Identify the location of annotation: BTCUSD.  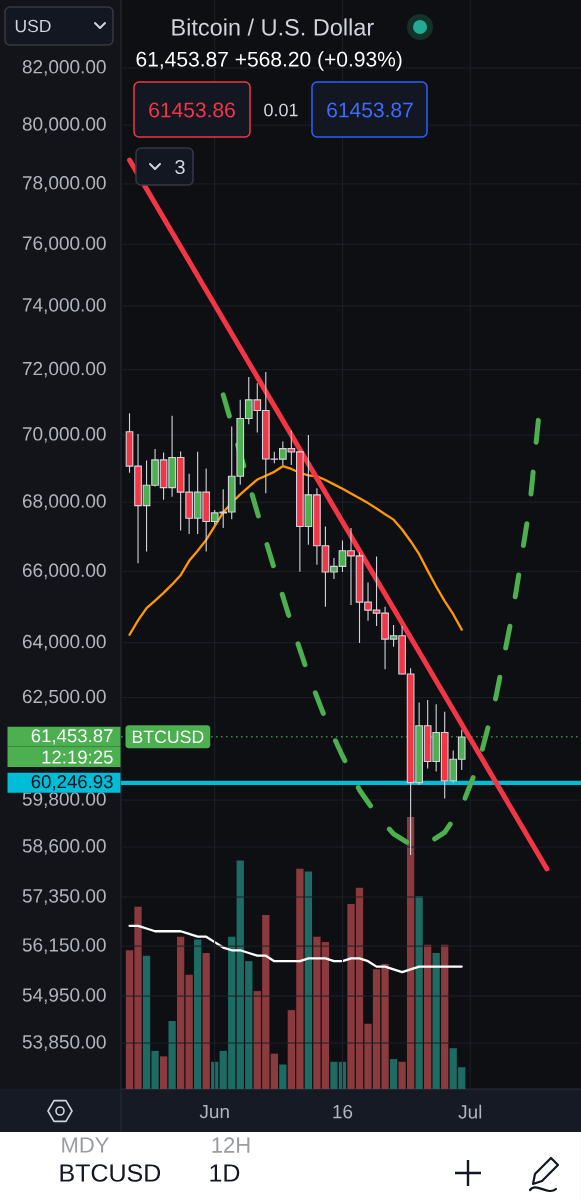
(168, 737).